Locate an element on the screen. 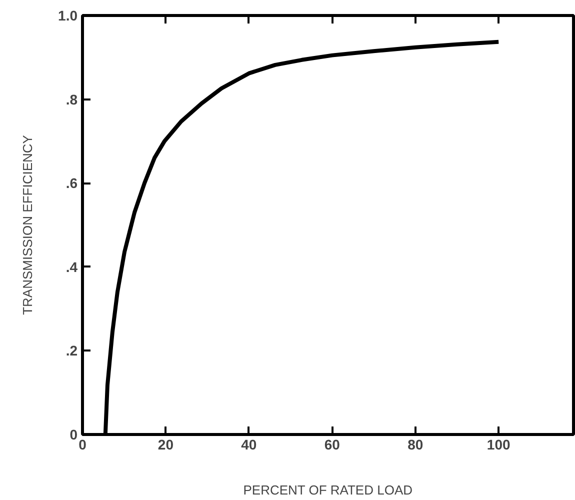 This screenshot has width=575, height=500. x-tick-label: 80 is located at coordinates (416, 444).